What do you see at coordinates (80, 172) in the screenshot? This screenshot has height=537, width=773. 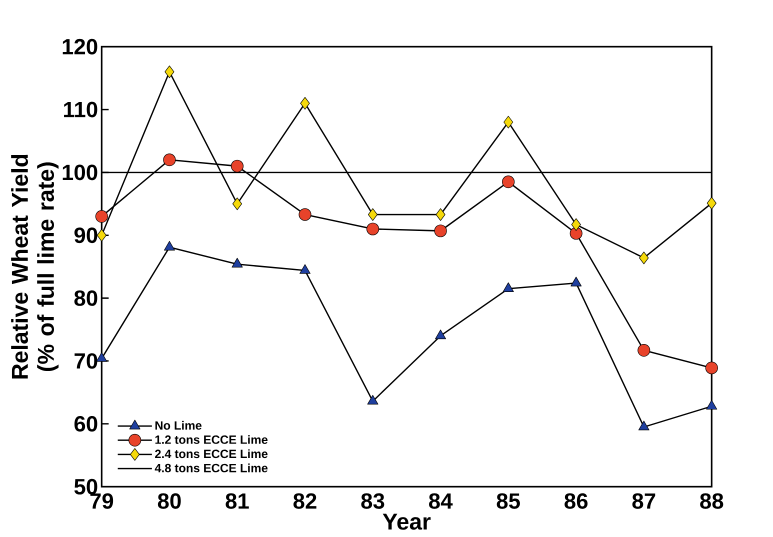 I see `y-tick-label: 100` at bounding box center [80, 172].